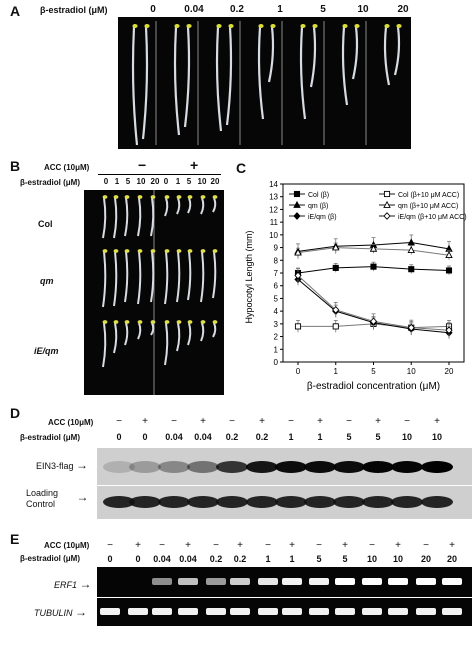 The image size is (474, 645). I want to click on panel-b-acc-divider, so click(159, 174).